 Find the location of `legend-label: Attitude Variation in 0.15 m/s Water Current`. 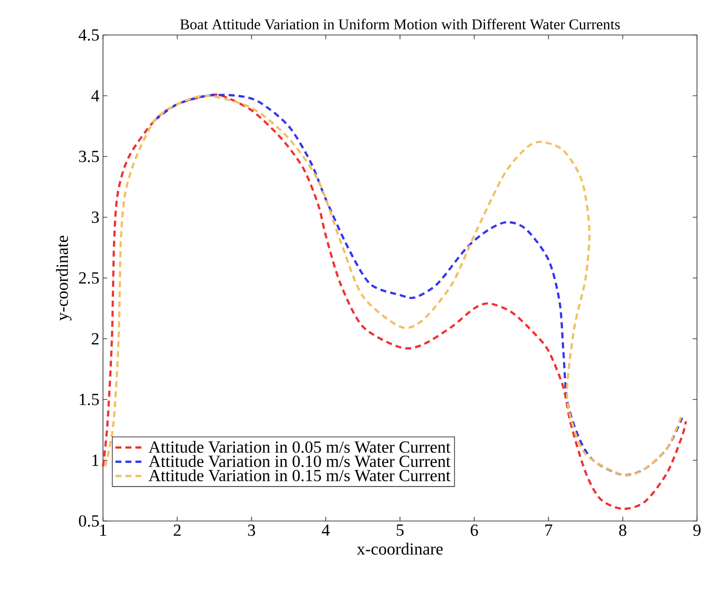

legend-label: Attitude Variation in 0.15 m/s Water Current is located at coordinates (299, 475).